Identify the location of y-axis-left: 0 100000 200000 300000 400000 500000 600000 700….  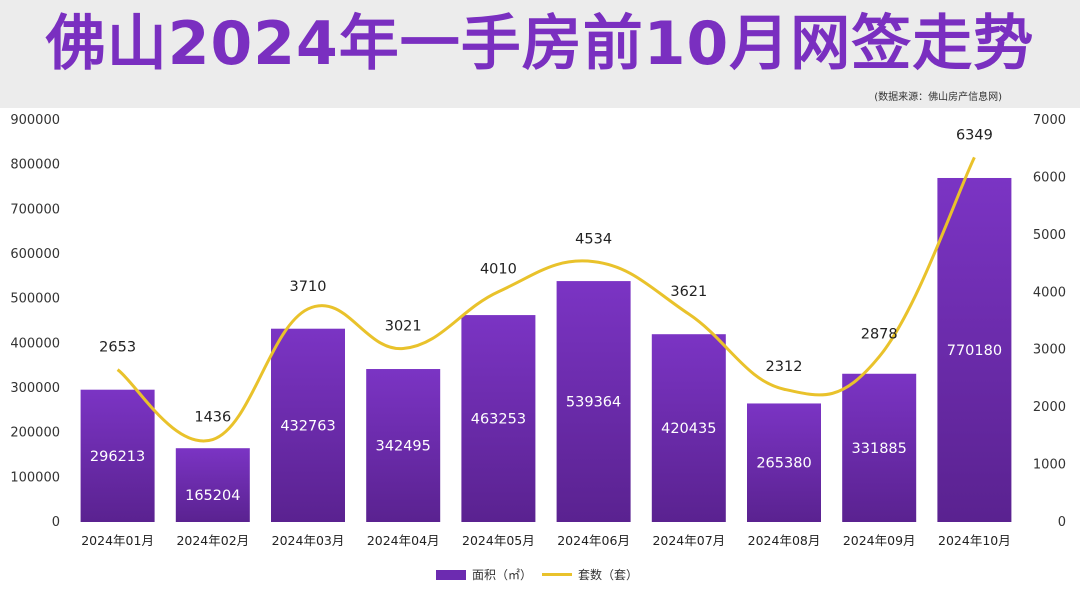
(35, 321).